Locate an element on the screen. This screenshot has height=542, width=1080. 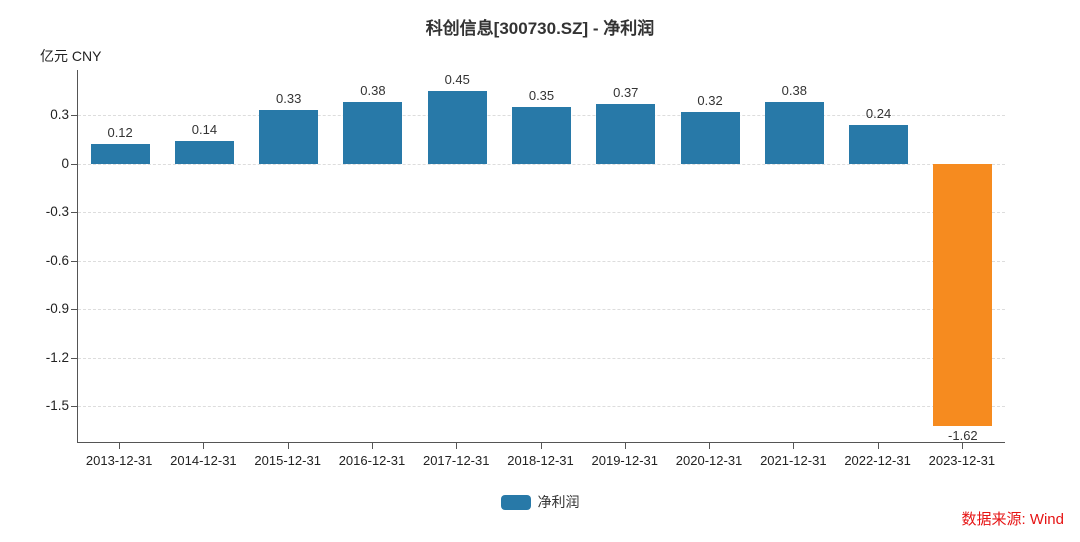
gridline-y--0.3 is located at coordinates (541, 213).